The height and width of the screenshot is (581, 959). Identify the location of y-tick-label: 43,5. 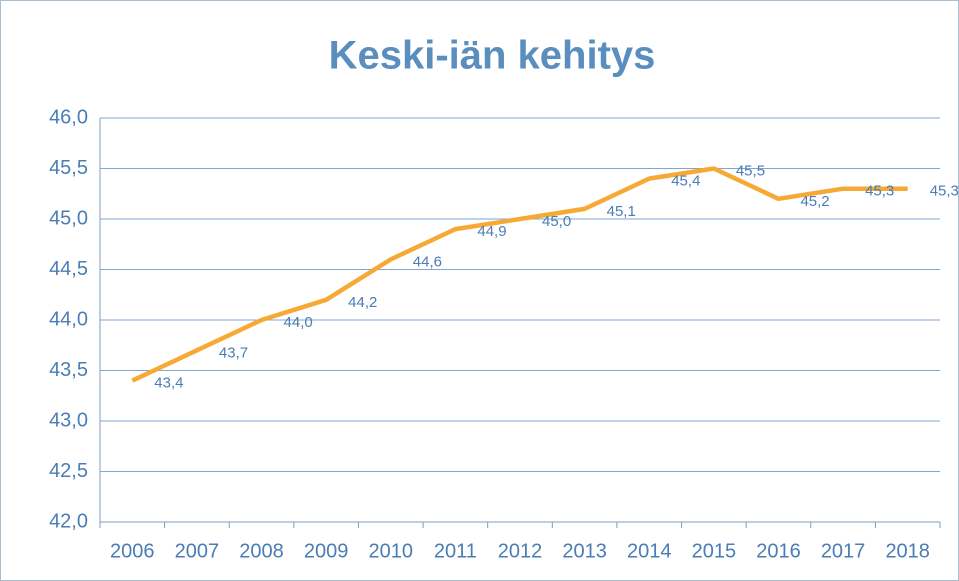
(68, 370).